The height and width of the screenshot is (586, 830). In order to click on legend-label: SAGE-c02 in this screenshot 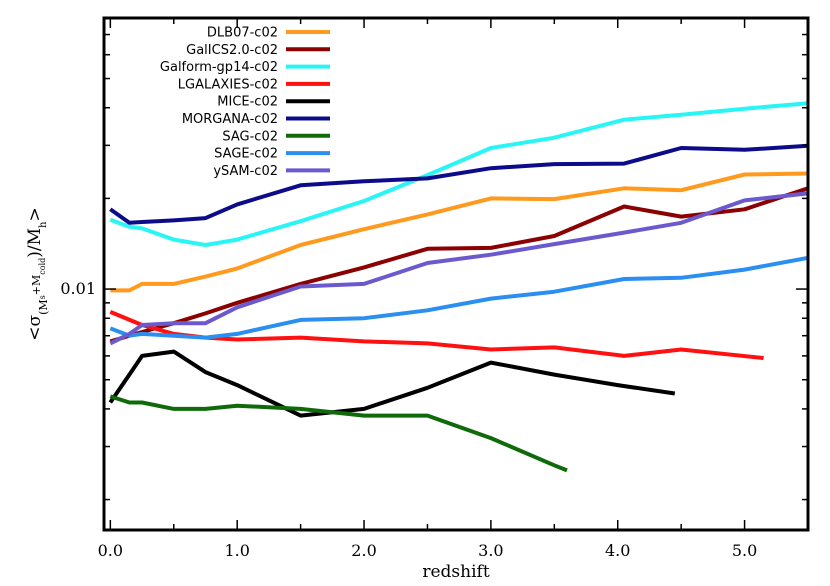, I will do `click(246, 154)`.